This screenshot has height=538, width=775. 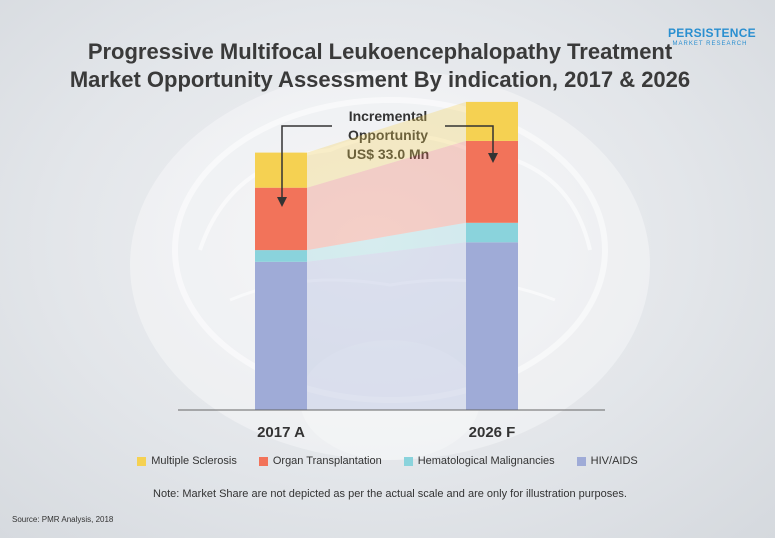 I want to click on bar-segment-2017-a-hiv-aids, so click(x=281, y=335).